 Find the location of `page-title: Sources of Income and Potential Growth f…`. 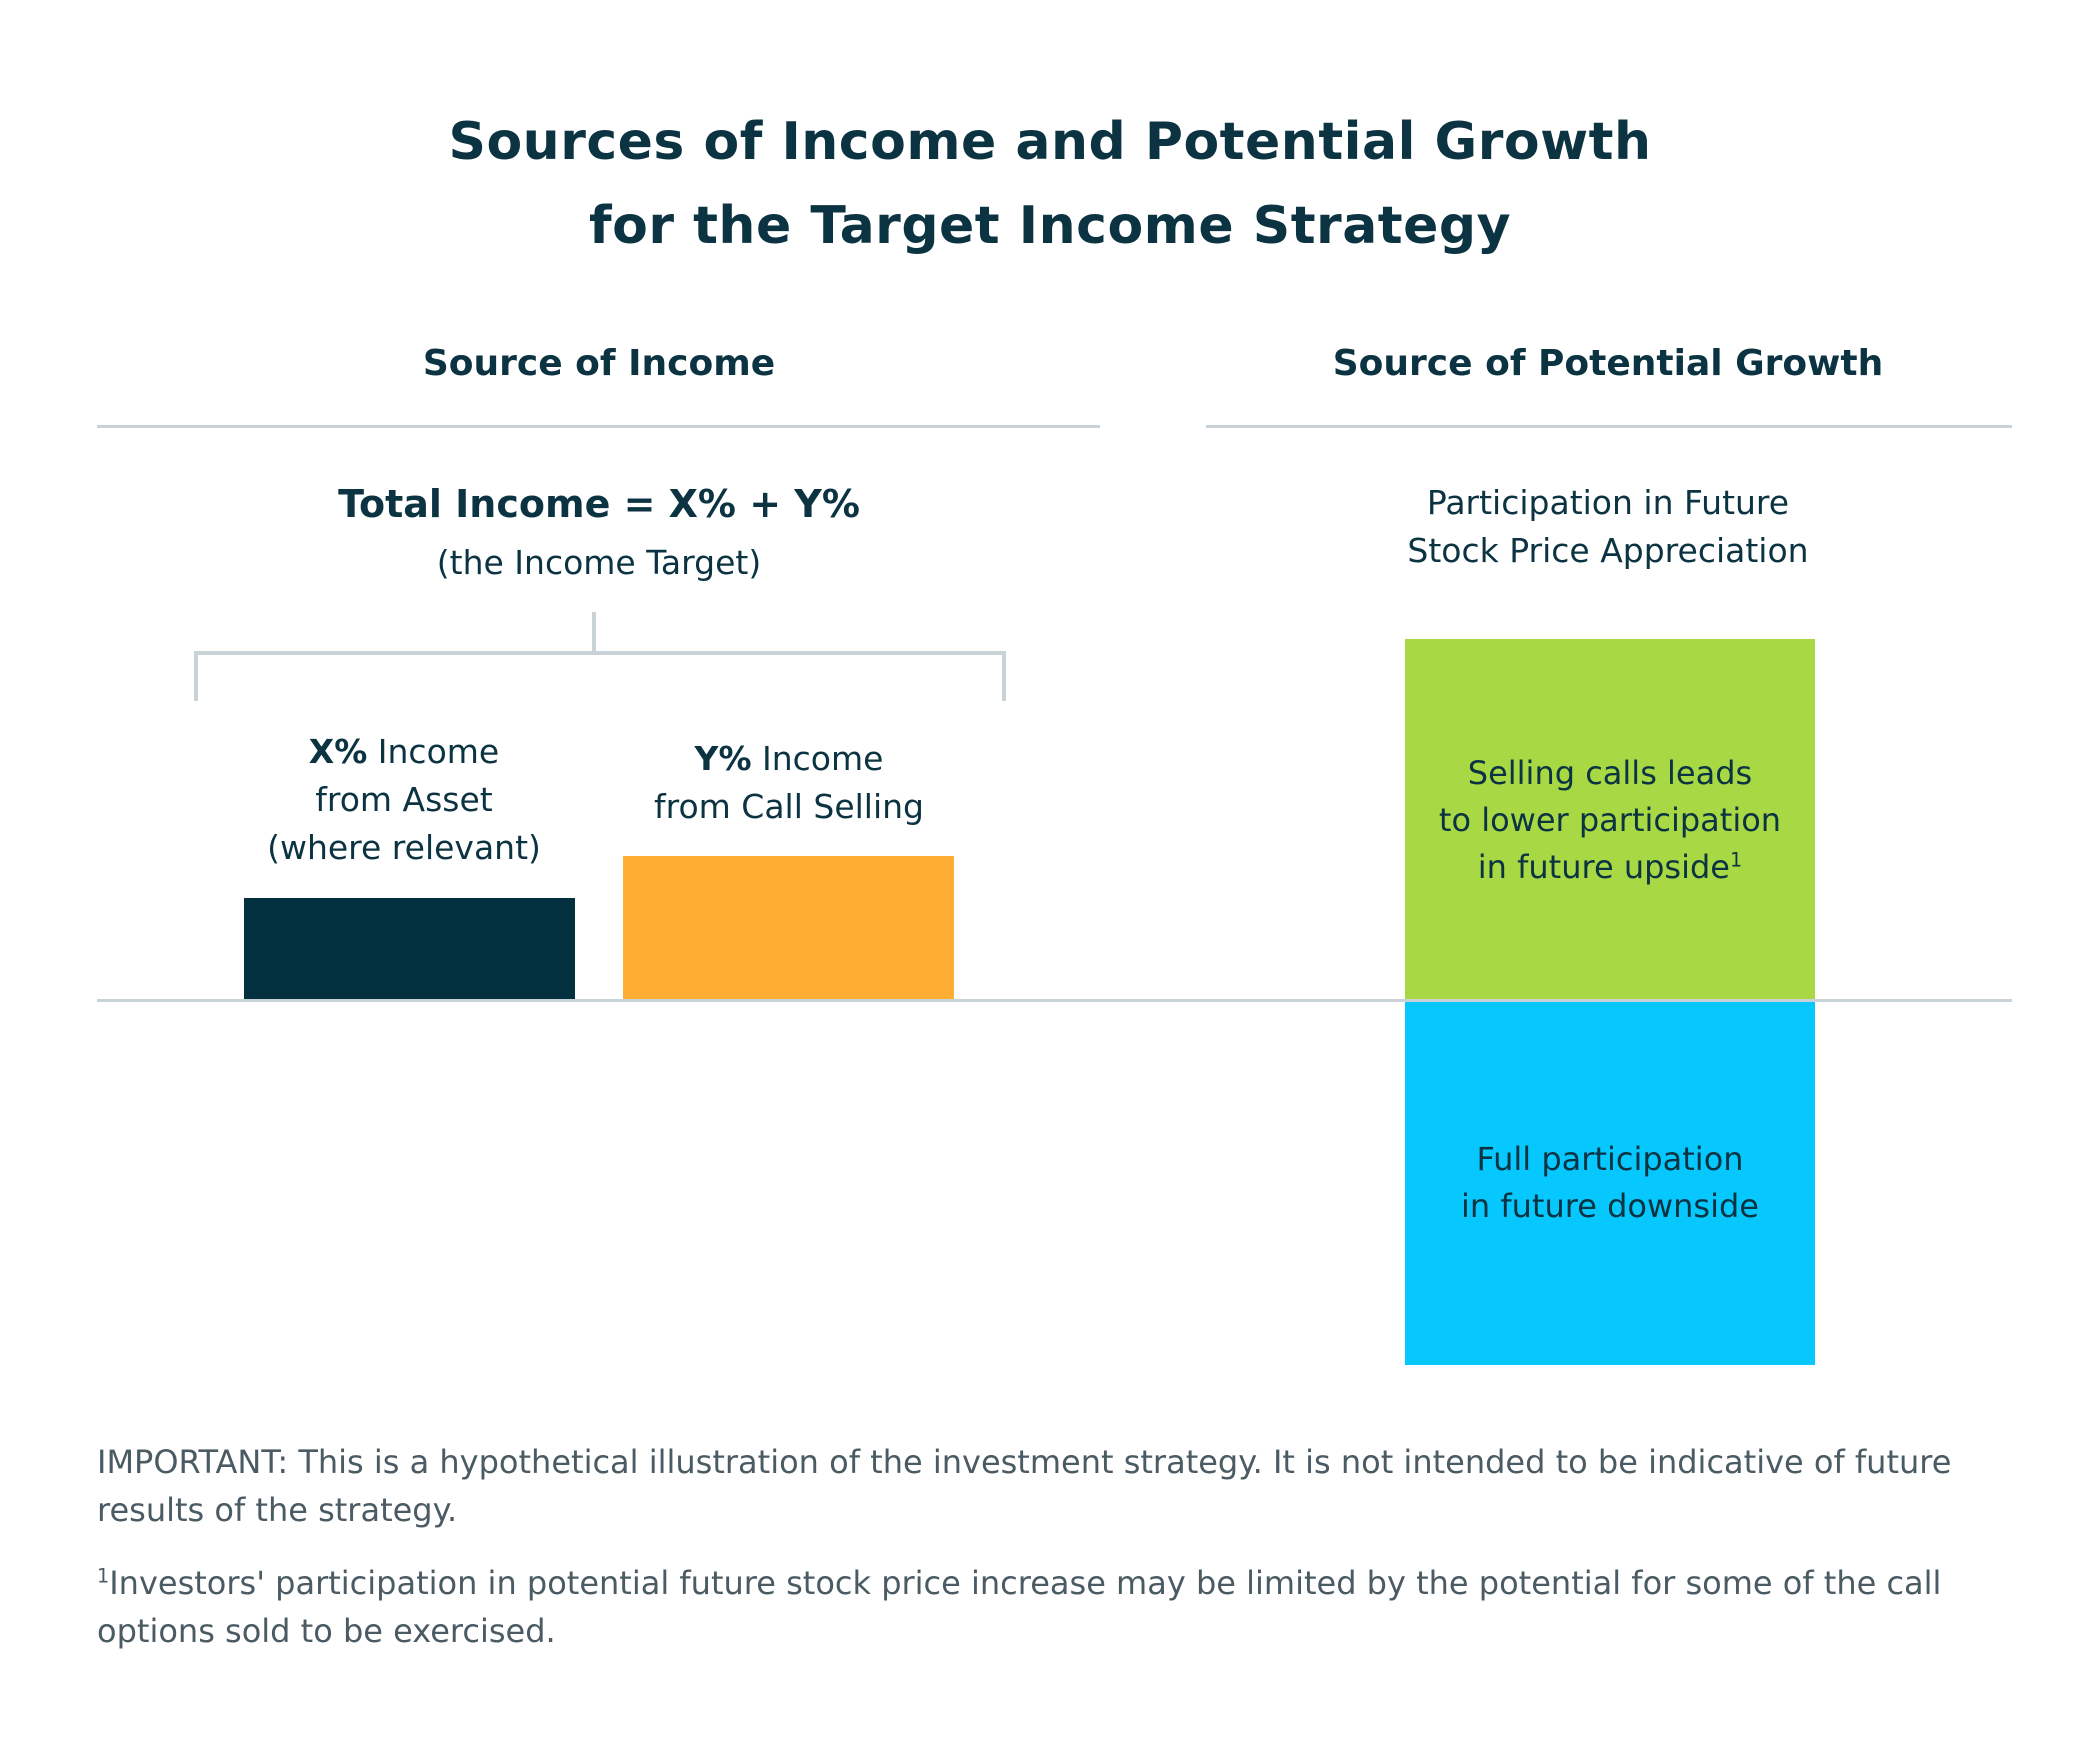

page-title: Sources of Income and Potential Growth f… is located at coordinates (1050, 184).